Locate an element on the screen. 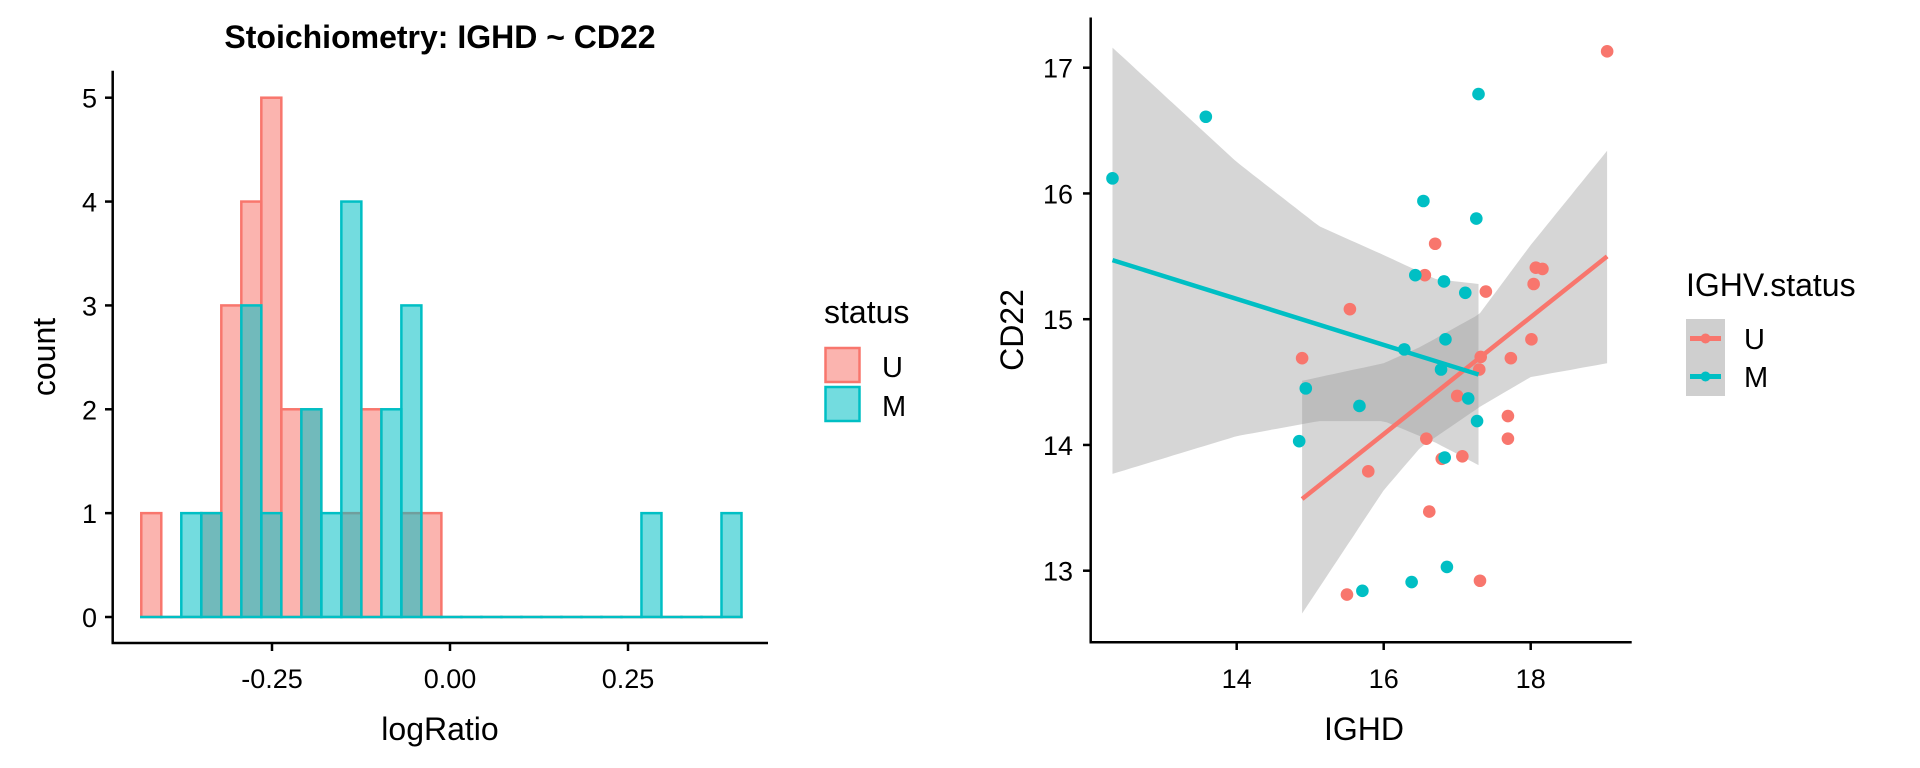 The width and height of the screenshot is (1920, 768). legend-label-U: U is located at coordinates (892, 368).